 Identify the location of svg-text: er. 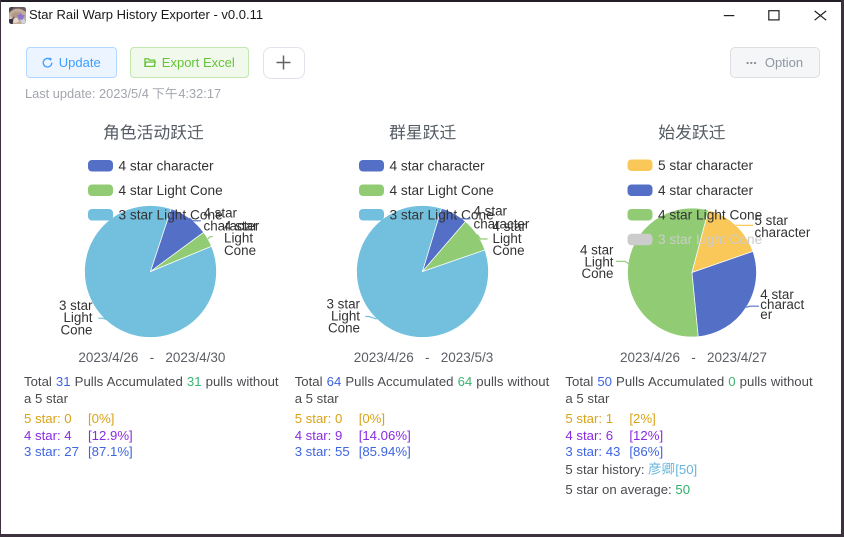
(766, 314).